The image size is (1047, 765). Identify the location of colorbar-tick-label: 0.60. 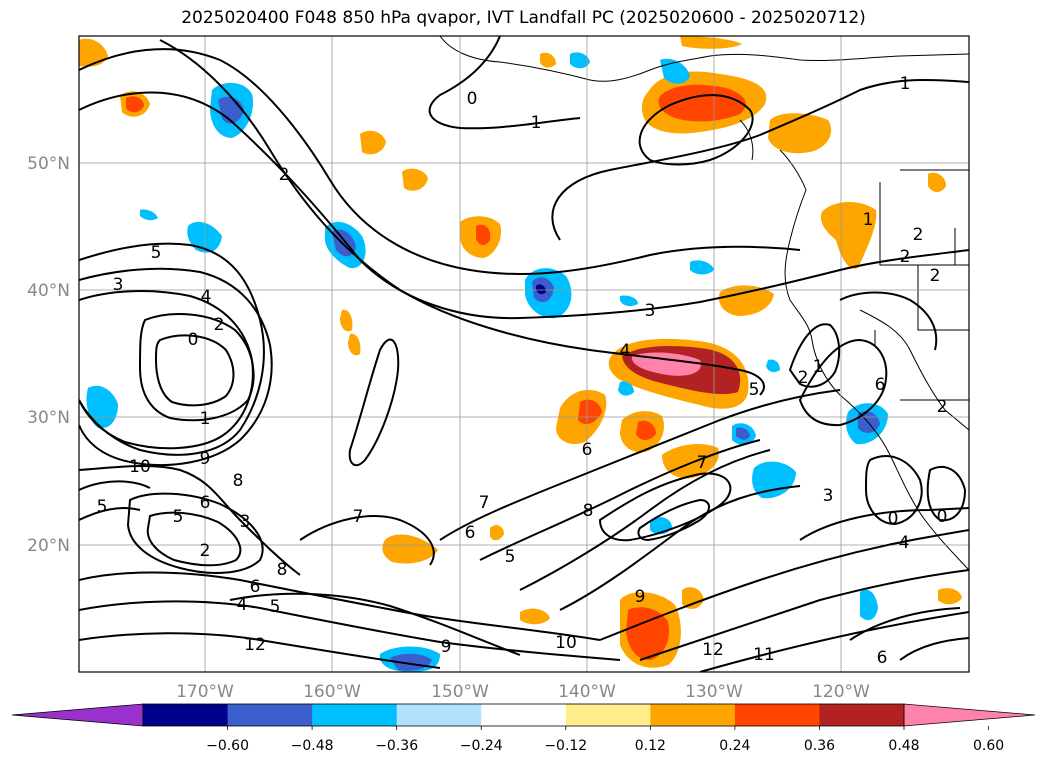
(988, 746).